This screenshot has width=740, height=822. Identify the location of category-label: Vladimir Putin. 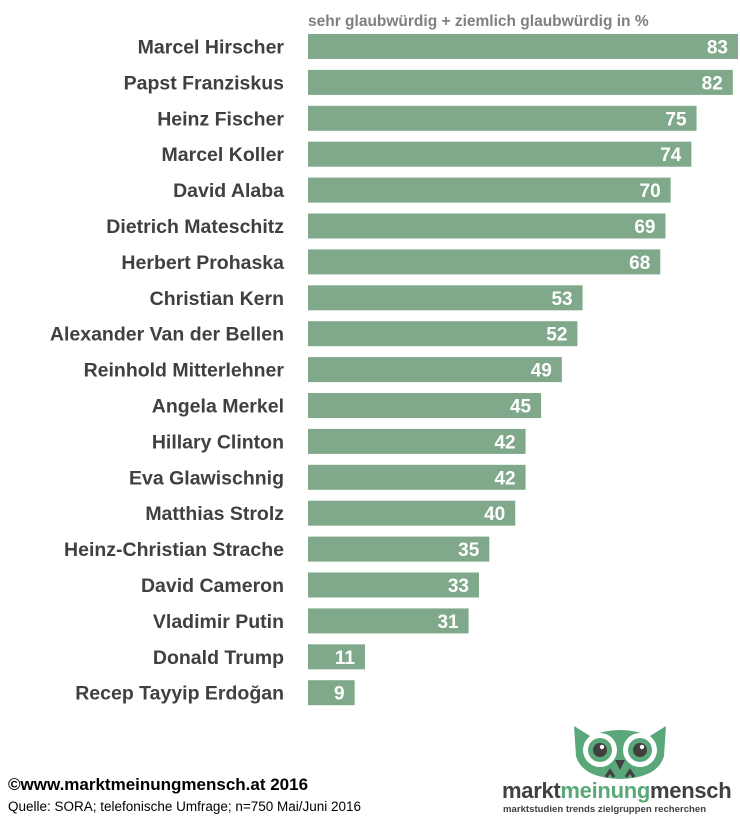
(218, 622).